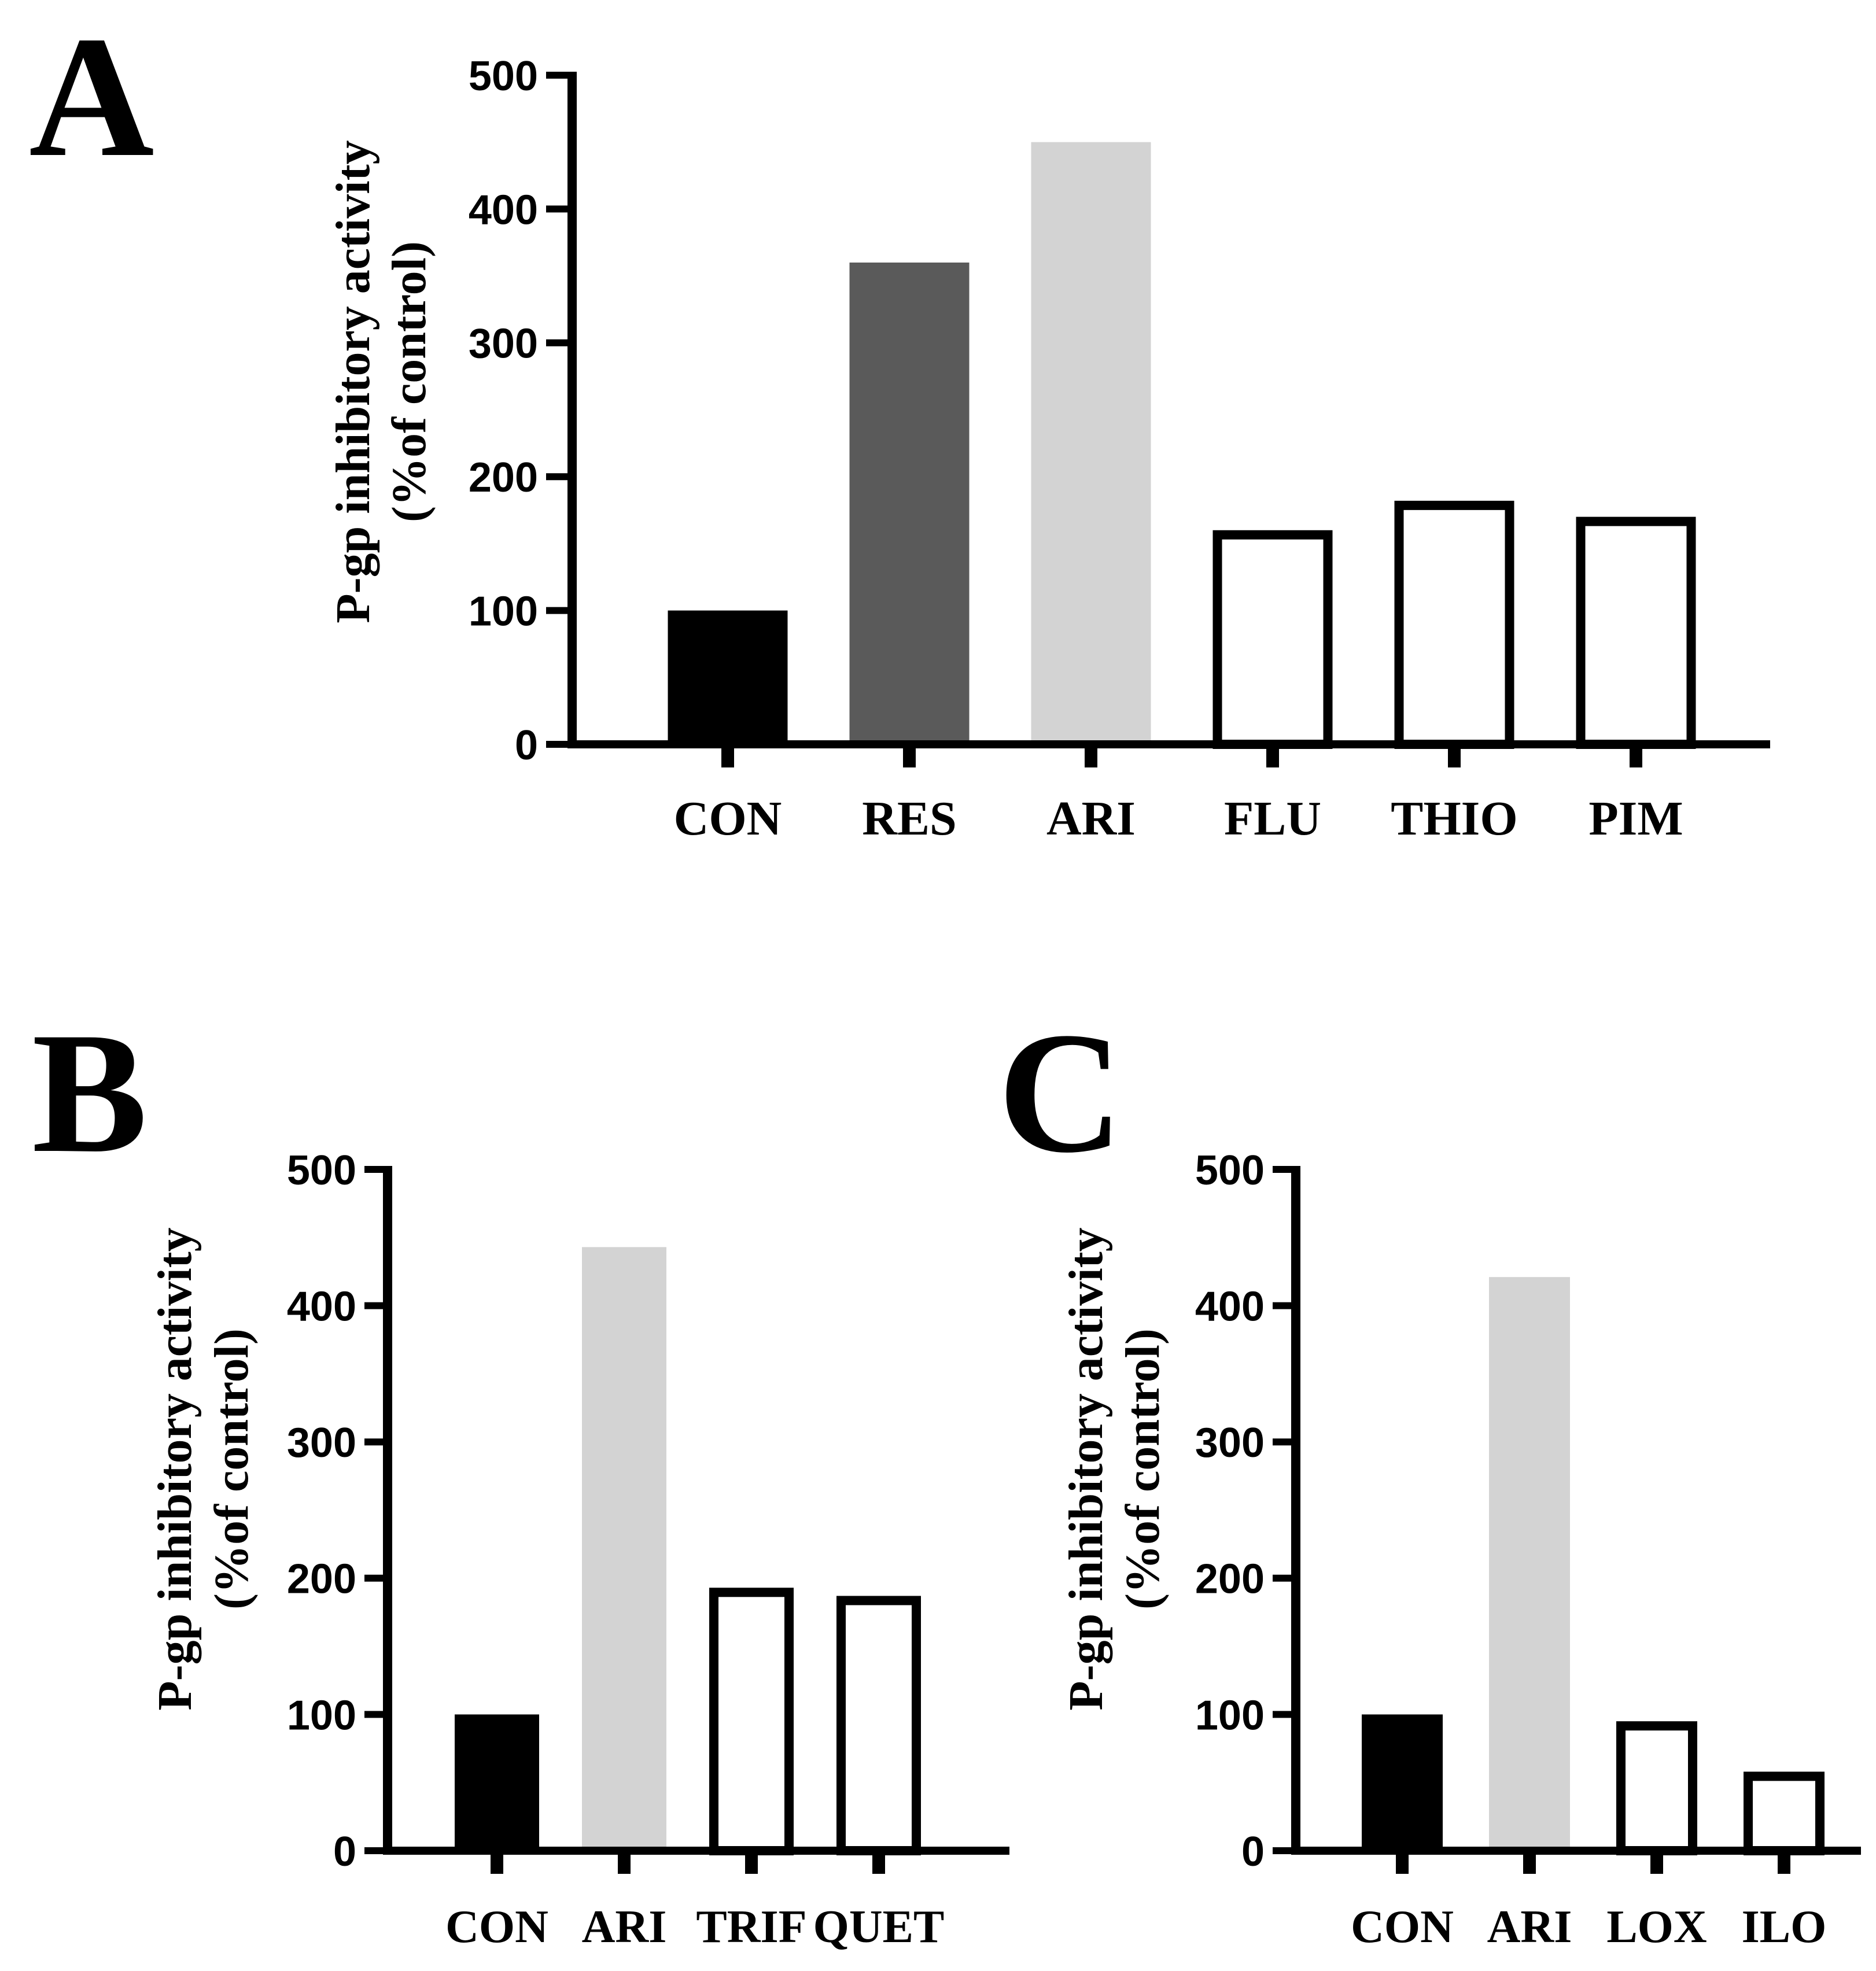  I want to click on panel-c-ylabel-line2: (%of control), so click(1143, 1469).